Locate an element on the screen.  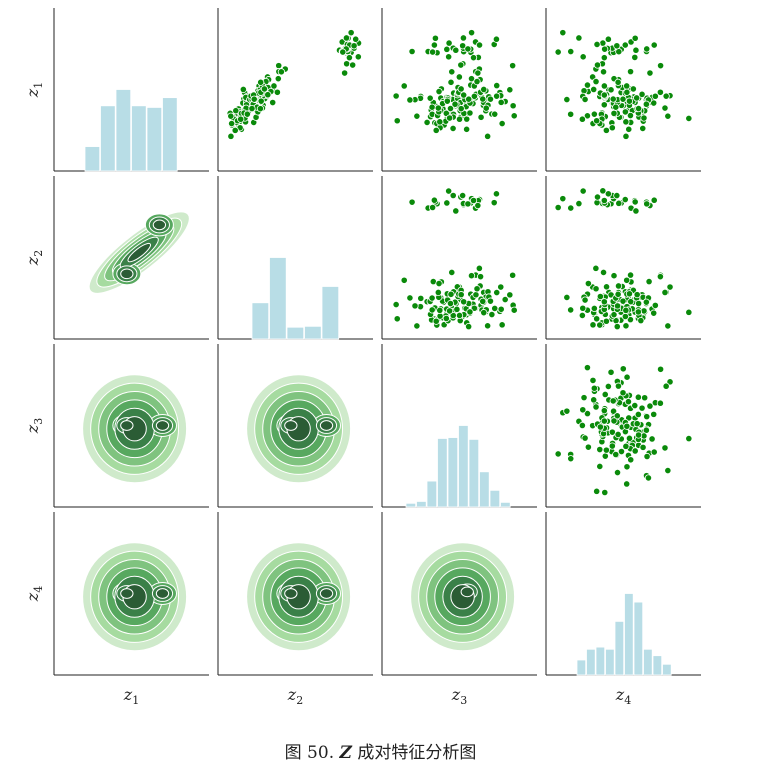
caption-suffix: 成对特征分析图 is located at coordinates (414, 753).